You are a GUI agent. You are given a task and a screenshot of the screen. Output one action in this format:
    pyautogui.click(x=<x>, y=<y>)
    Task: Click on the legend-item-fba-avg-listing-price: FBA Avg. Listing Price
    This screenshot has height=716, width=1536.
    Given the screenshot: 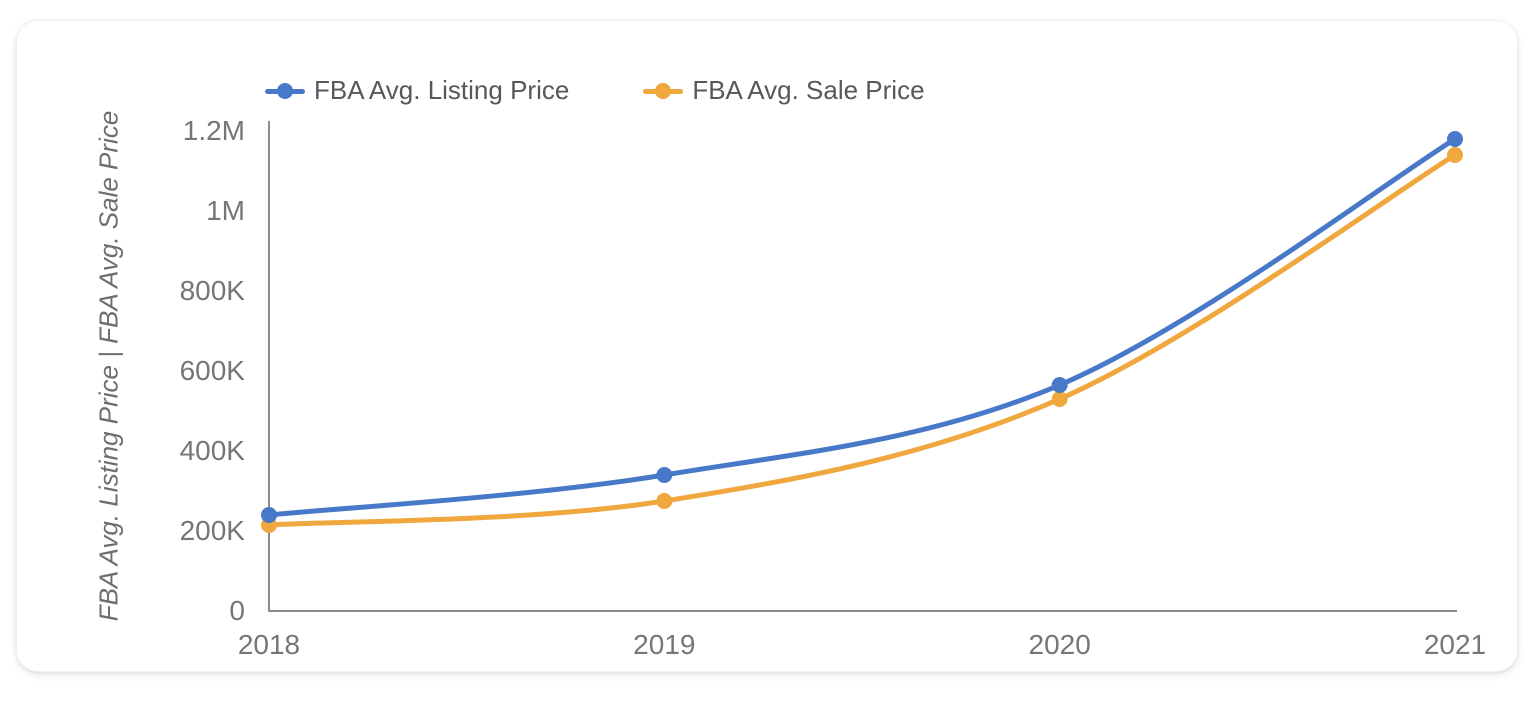 What is the action you would take?
    pyautogui.click(x=417, y=90)
    